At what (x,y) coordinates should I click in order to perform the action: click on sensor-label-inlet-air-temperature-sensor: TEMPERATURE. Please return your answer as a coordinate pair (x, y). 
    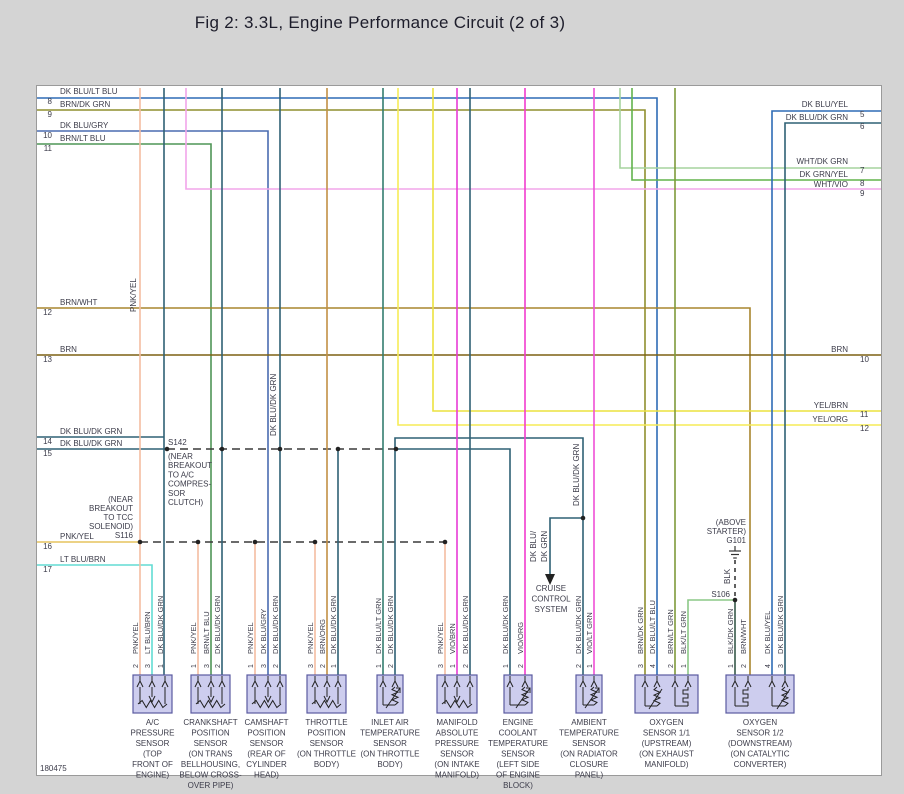
    Looking at the image, I should click on (390, 733).